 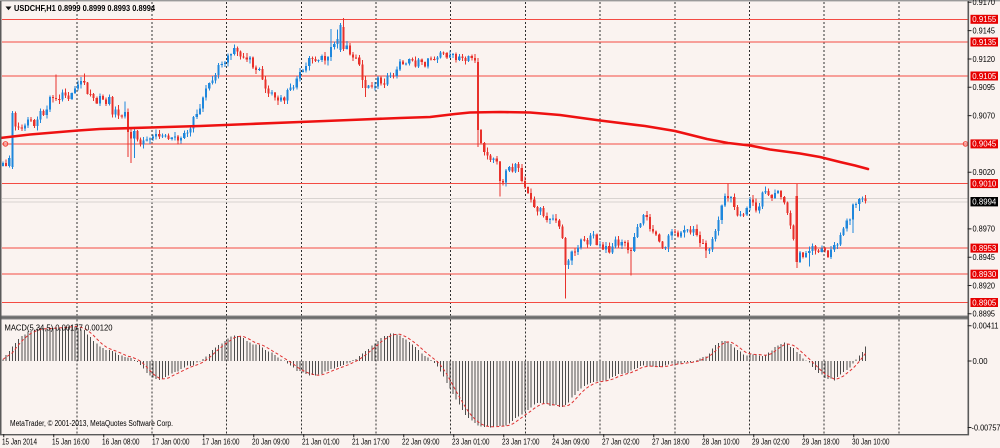 What do you see at coordinates (984, 42) in the screenshot?
I see `svg-text: 0.9135` at bounding box center [984, 42].